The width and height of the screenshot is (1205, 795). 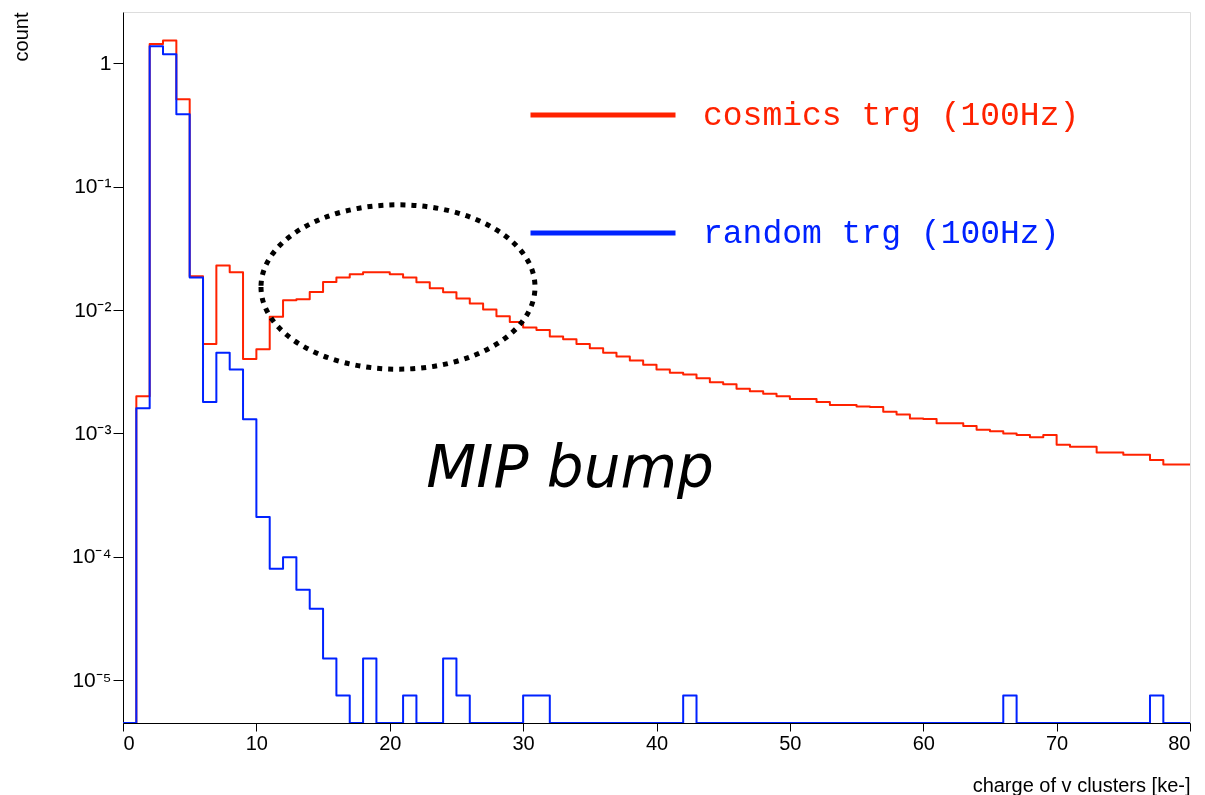 I want to click on x-tick-label: 50, so click(x=790, y=742).